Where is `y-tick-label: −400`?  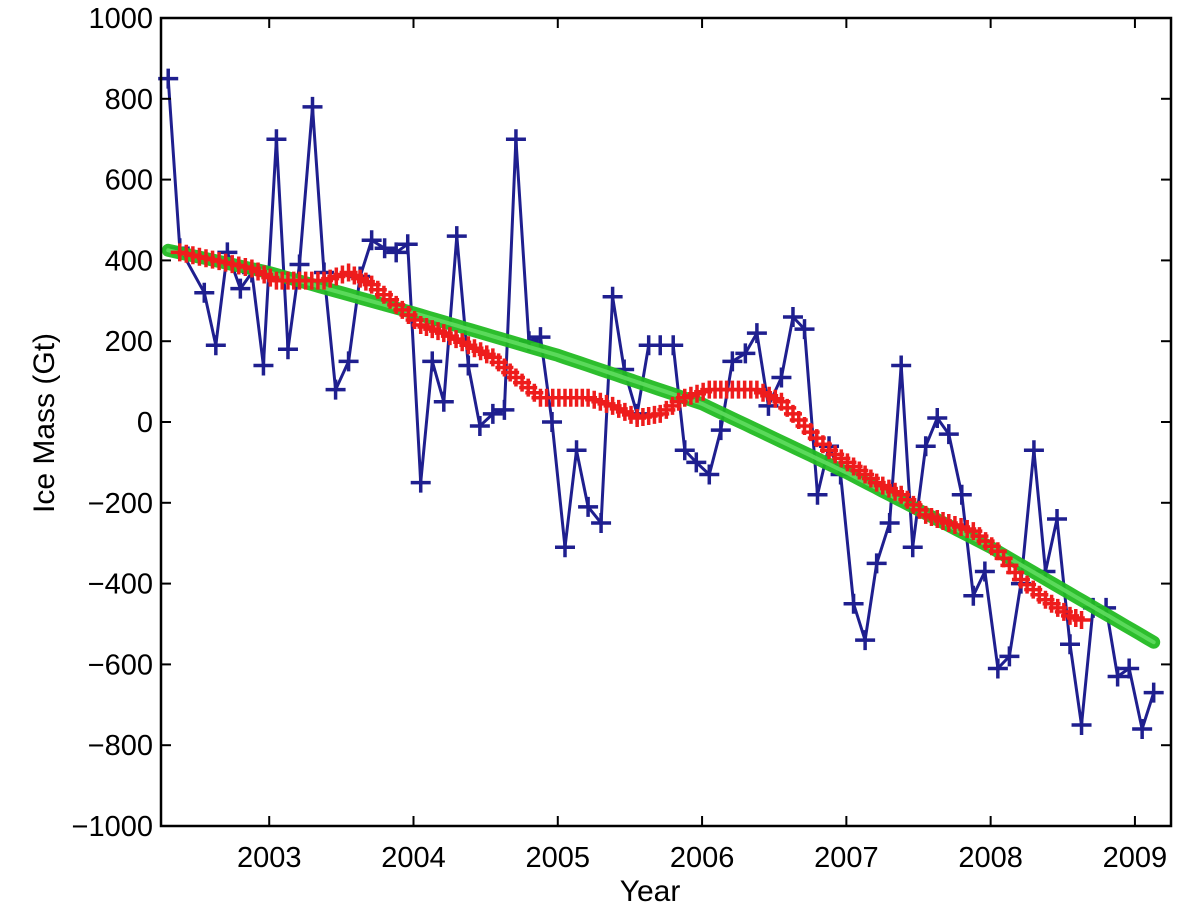 y-tick-label: −400 is located at coordinates (120, 585).